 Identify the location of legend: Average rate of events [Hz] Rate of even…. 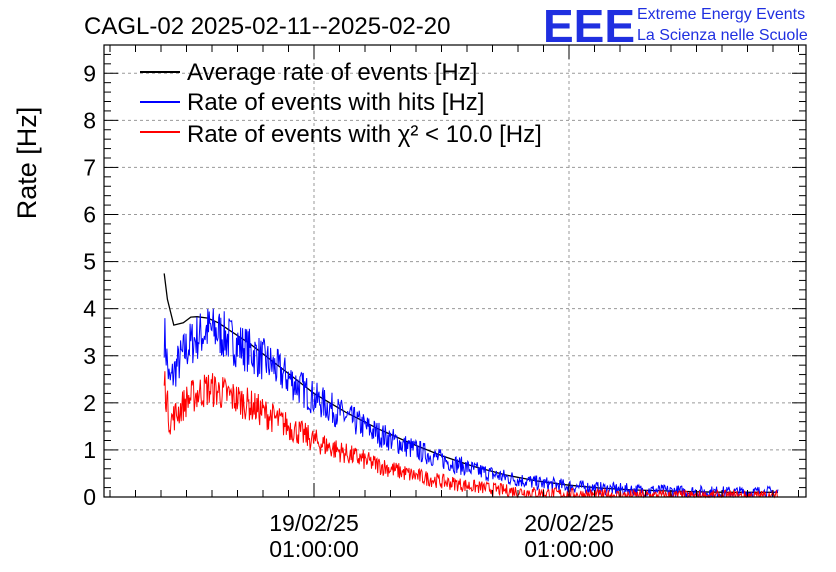
(341, 103).